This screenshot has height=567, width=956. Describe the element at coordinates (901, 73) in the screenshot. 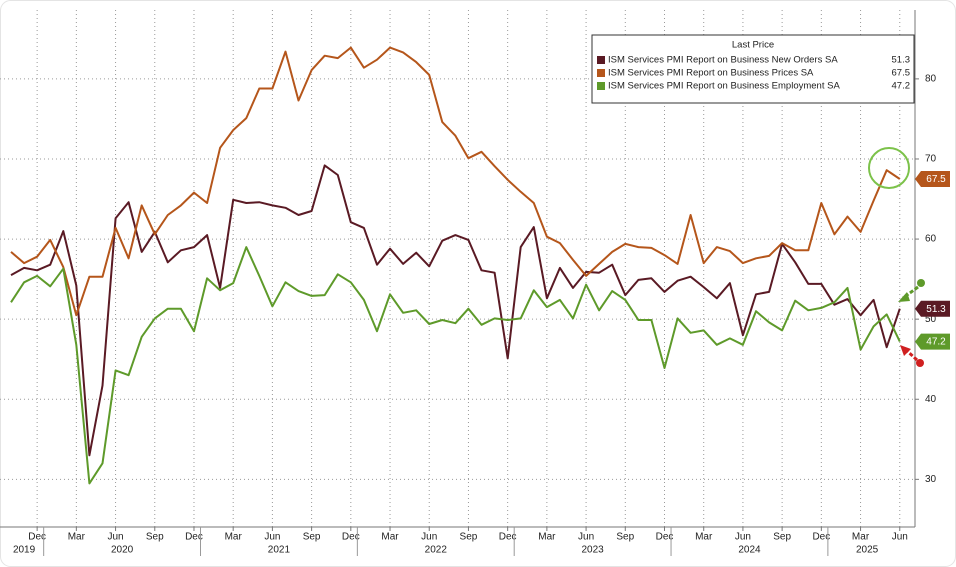

I see `legend-value: 67.5` at that location.